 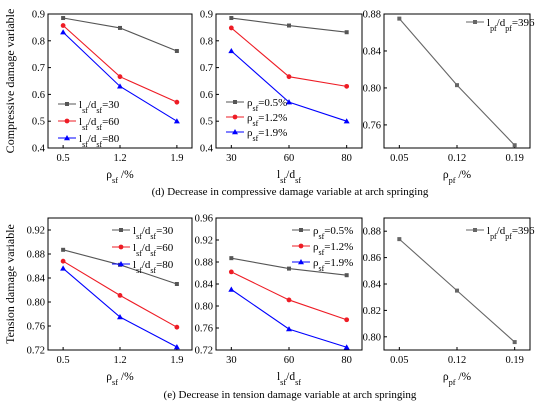 I want to click on y-tick-label: 0.86, so click(x=372, y=258).